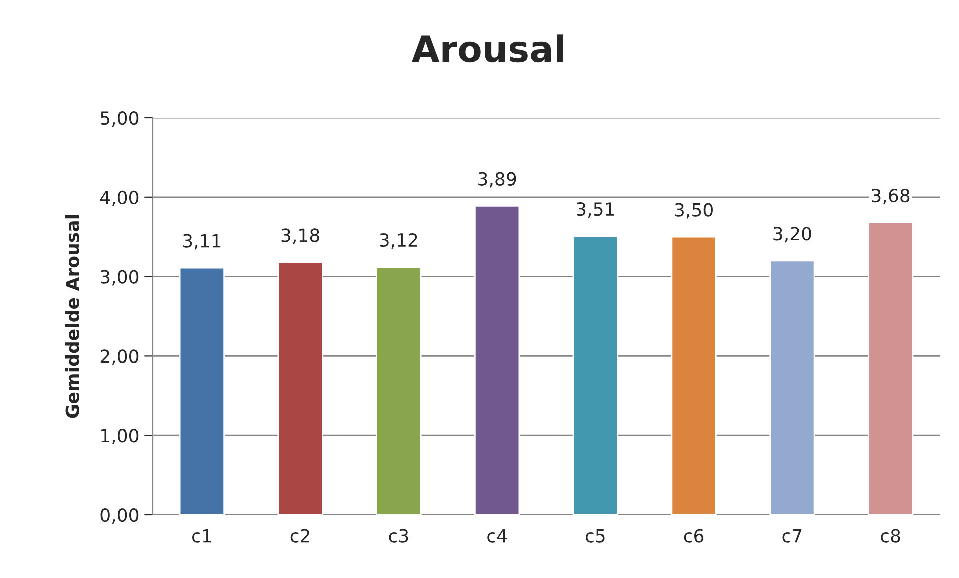 Image resolution: width=959 pixels, height=578 pixels. What do you see at coordinates (398, 536) in the screenshot?
I see `x-tick-label: c3` at bounding box center [398, 536].